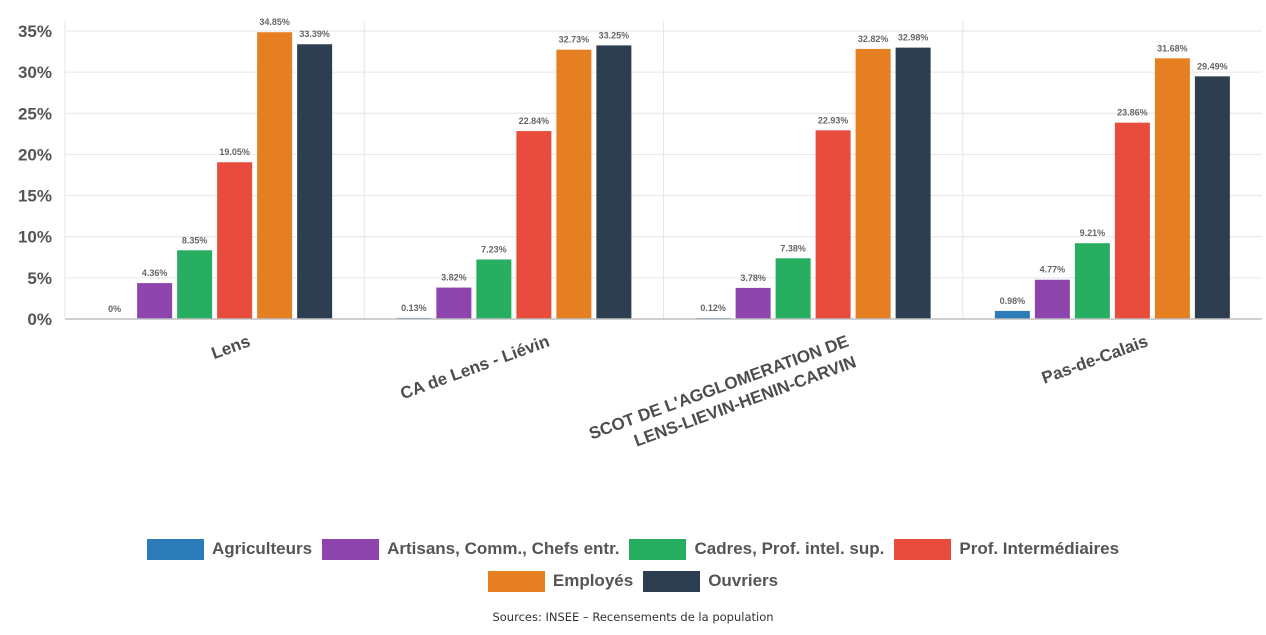  Describe the element at coordinates (789, 548) in the screenshot. I see `legend-label: Cadres, Prof. intel. sup.` at that location.